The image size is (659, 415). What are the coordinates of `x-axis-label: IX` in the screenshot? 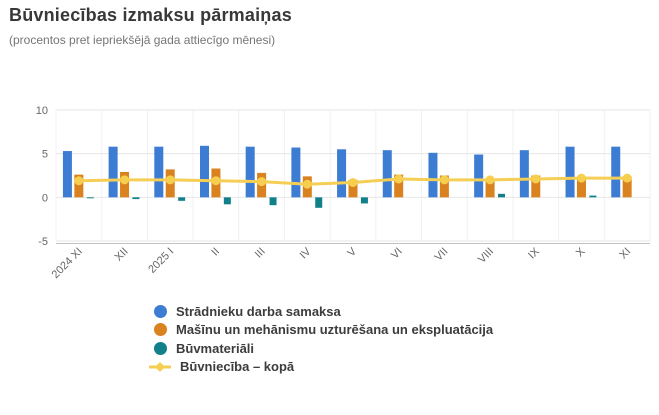 It's located at (534, 253).